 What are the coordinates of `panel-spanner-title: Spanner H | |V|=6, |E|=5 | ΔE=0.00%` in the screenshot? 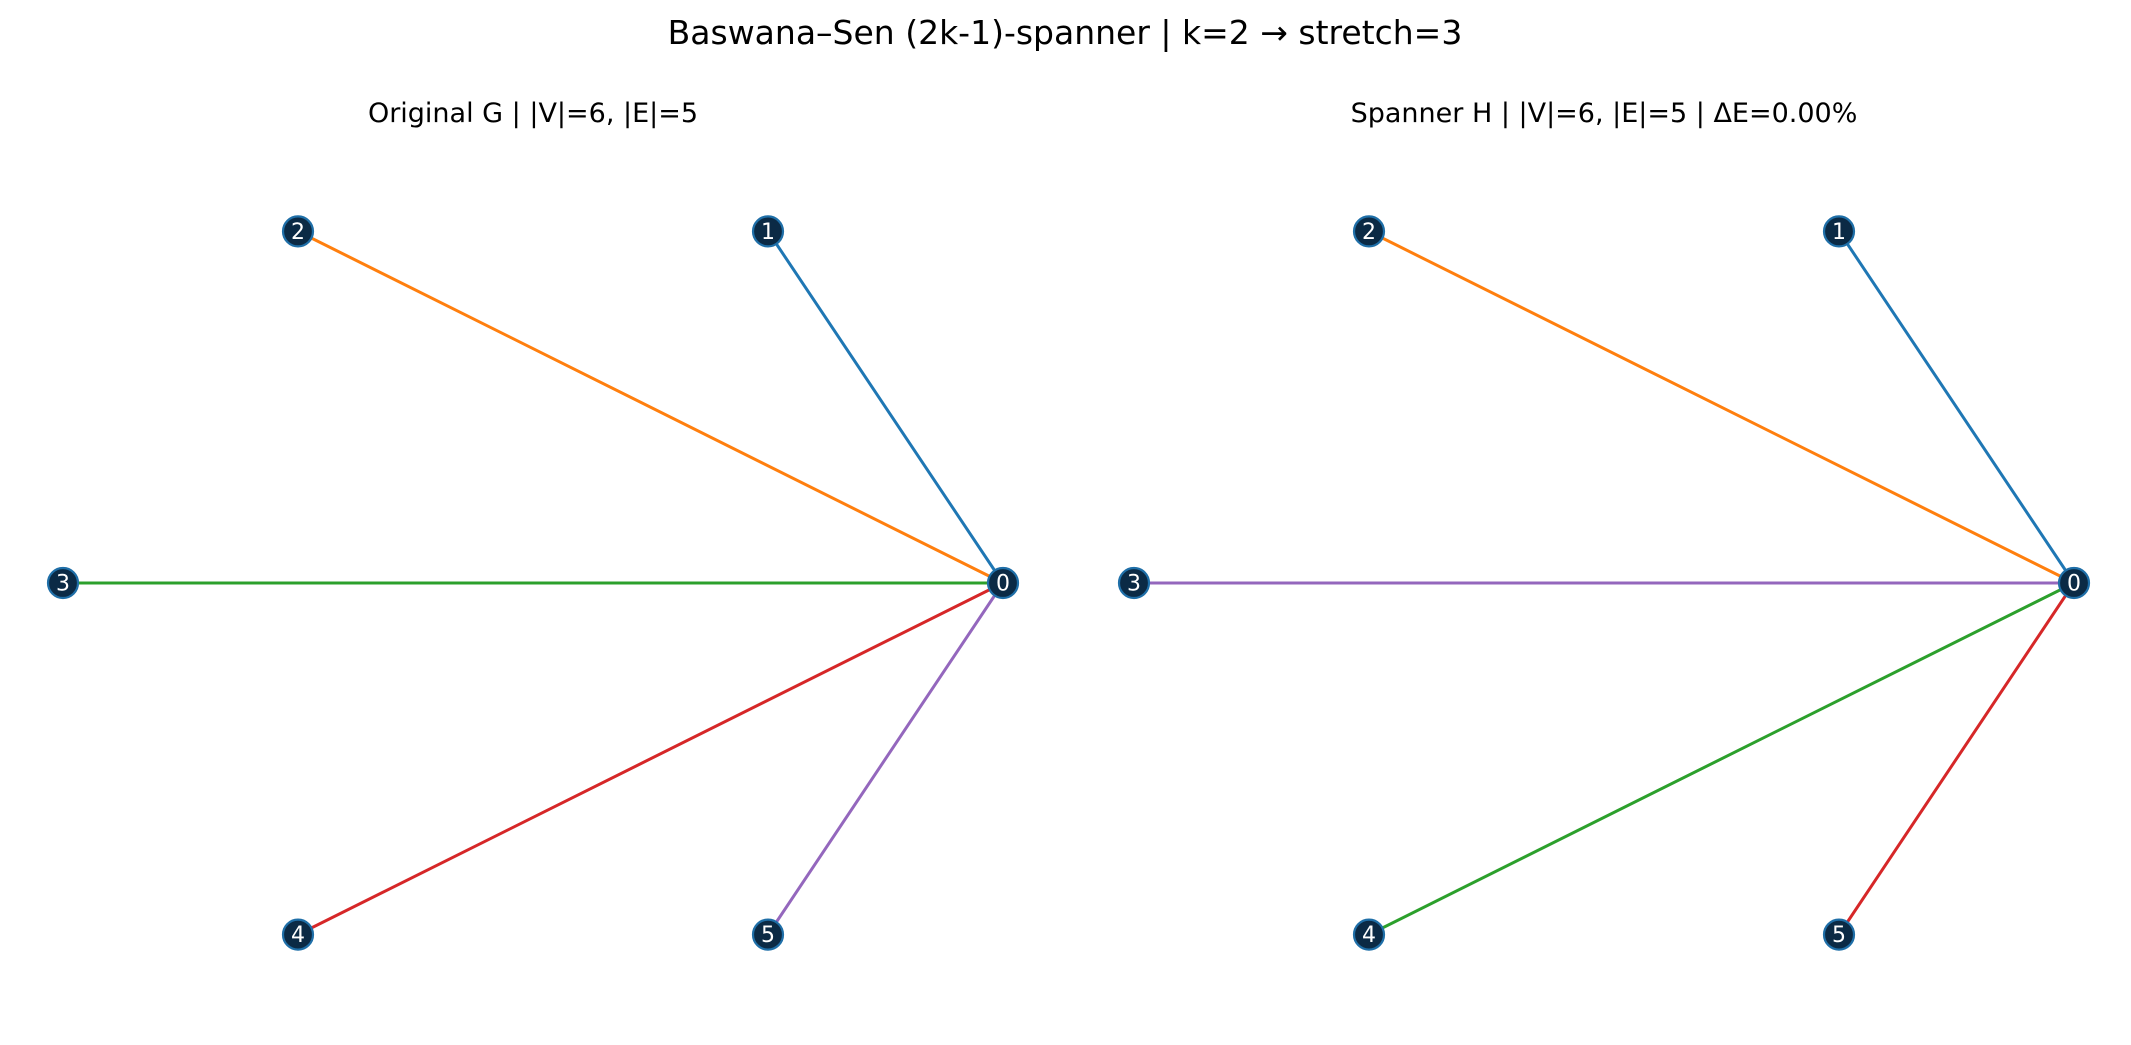 It's located at (1604, 113).